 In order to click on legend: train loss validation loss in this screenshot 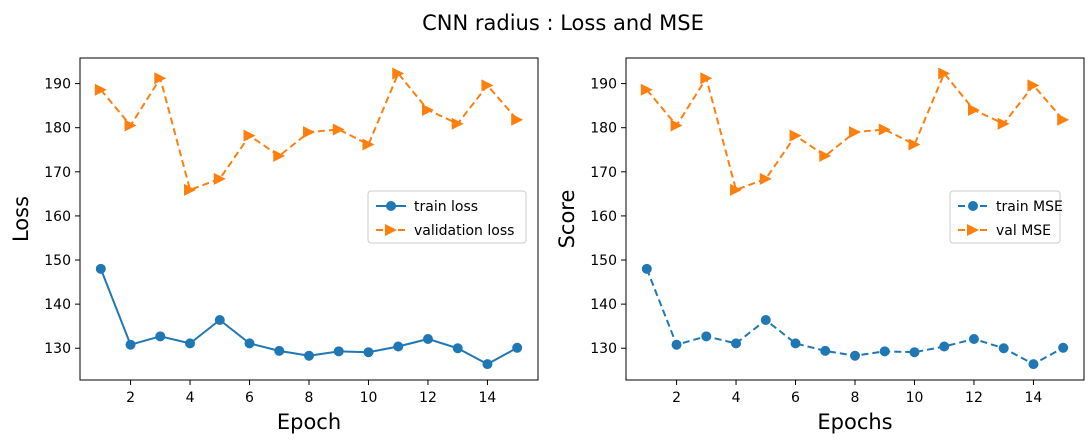, I will do `click(447, 217)`.